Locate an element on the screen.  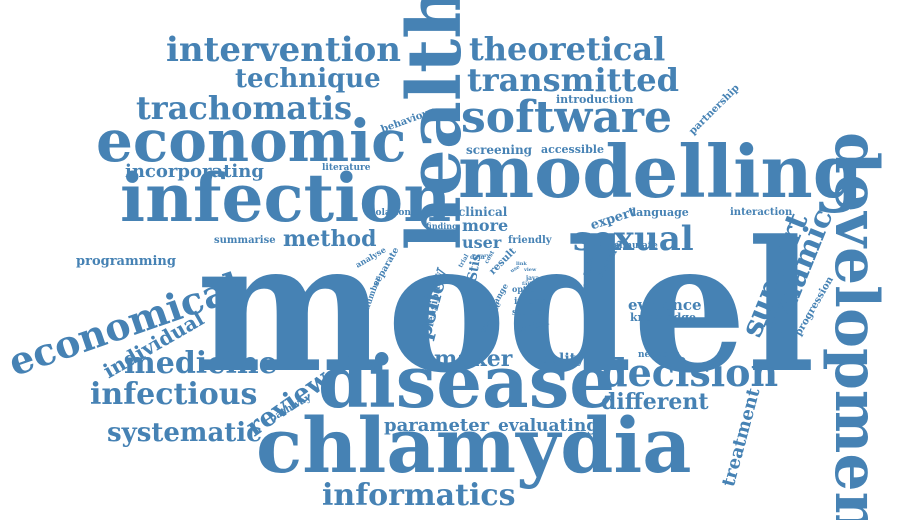
word-option: option is located at coordinates (526, 289).